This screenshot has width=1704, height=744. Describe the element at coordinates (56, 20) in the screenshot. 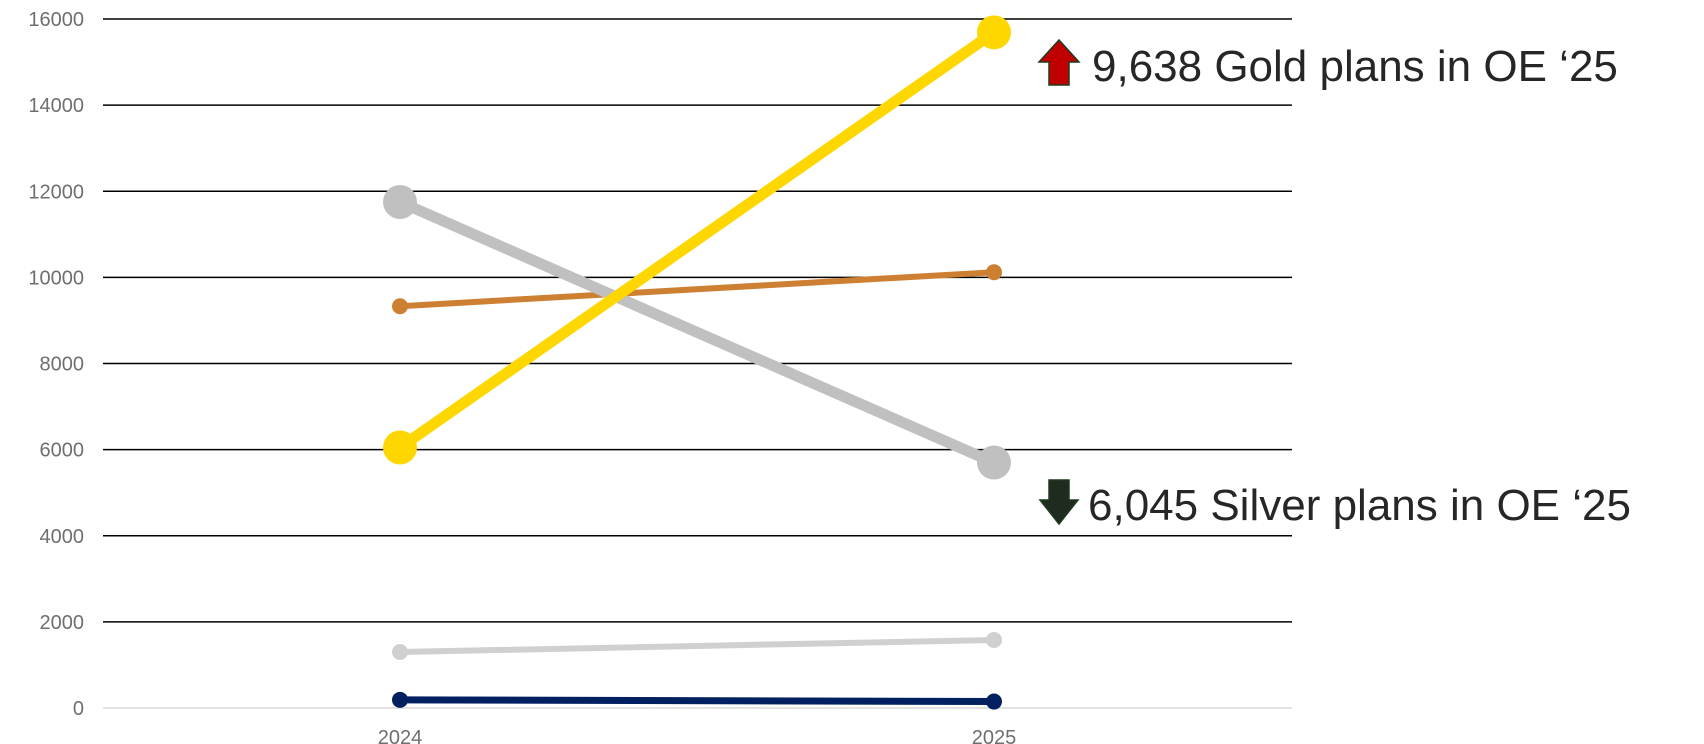

I see `y-tick-label: 16000` at that location.